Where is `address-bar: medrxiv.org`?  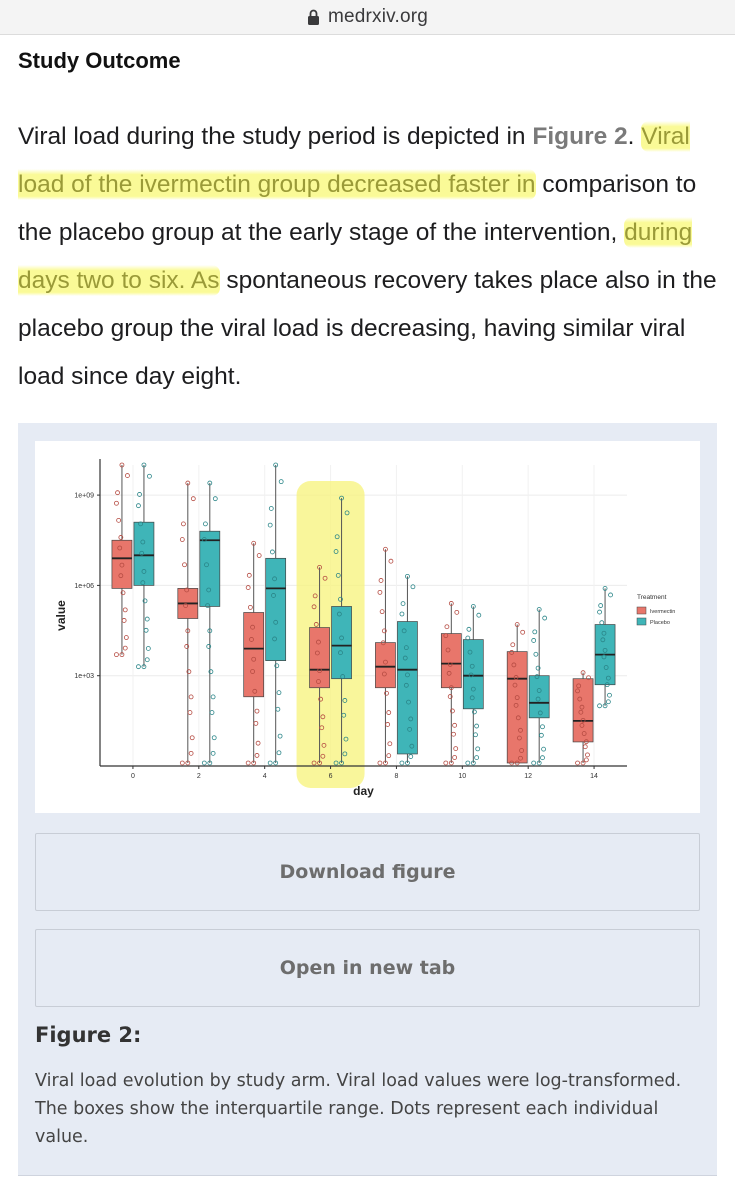
address-bar: medrxiv.org is located at coordinates (367, 17).